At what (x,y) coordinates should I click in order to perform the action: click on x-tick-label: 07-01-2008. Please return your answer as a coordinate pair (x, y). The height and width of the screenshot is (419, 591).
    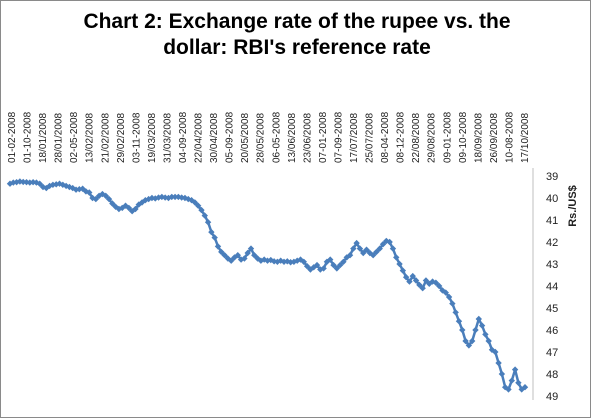
    Looking at the image, I should click on (323, 137).